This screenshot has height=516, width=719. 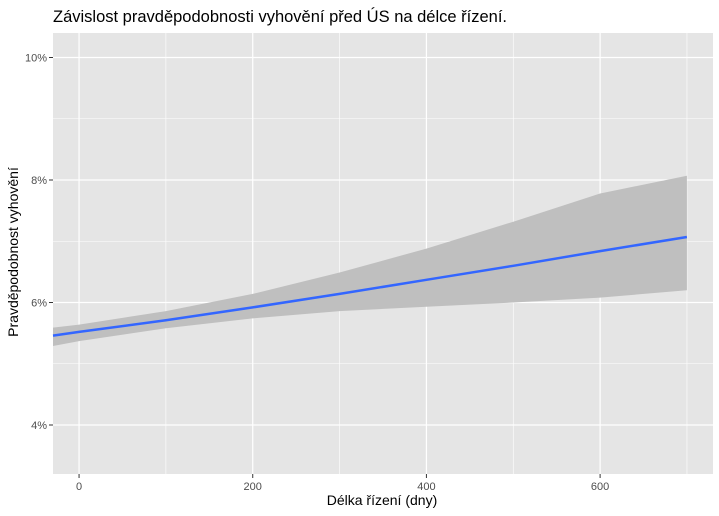 I want to click on x-tick-label: 200, so click(x=253, y=487).